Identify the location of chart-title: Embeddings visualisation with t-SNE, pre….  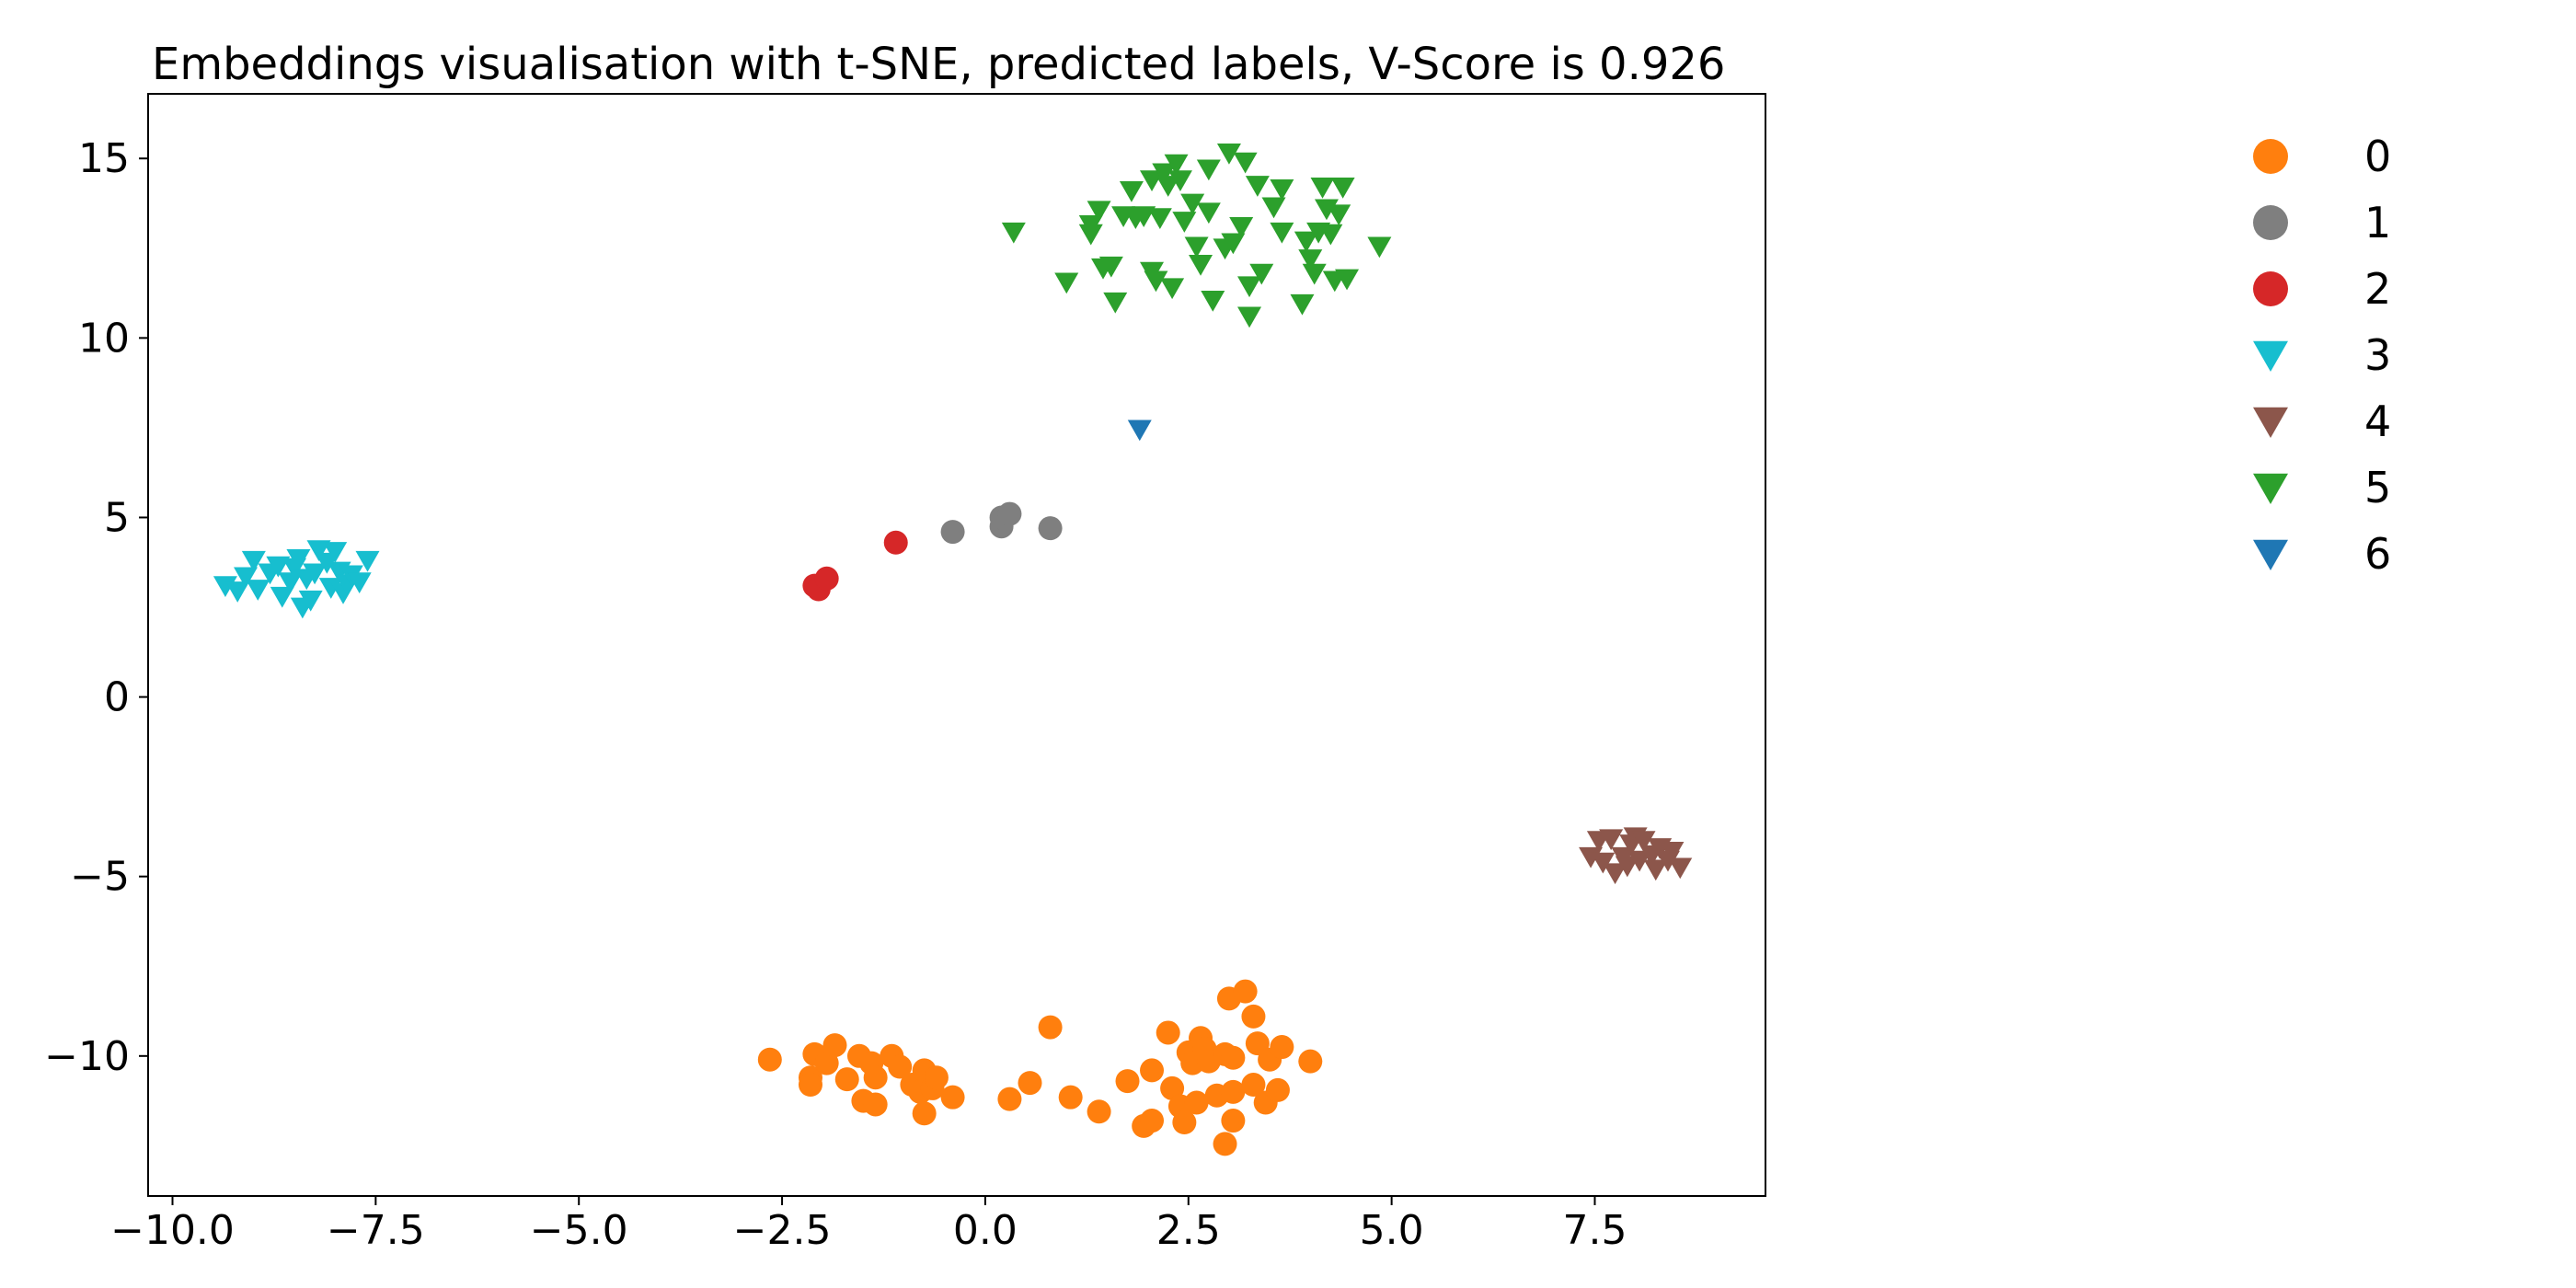
(938, 64).